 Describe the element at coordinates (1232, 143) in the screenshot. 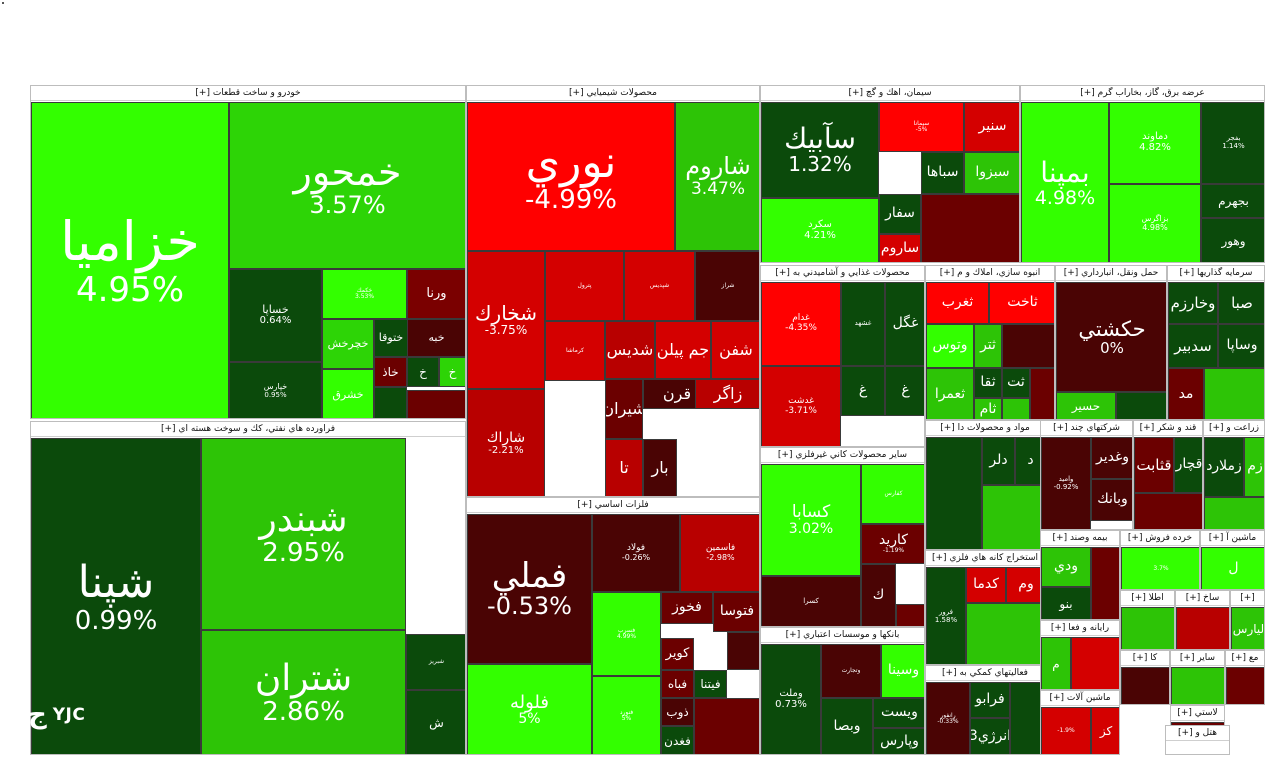

I see `stock-tile: بفجر 1.14%` at that location.